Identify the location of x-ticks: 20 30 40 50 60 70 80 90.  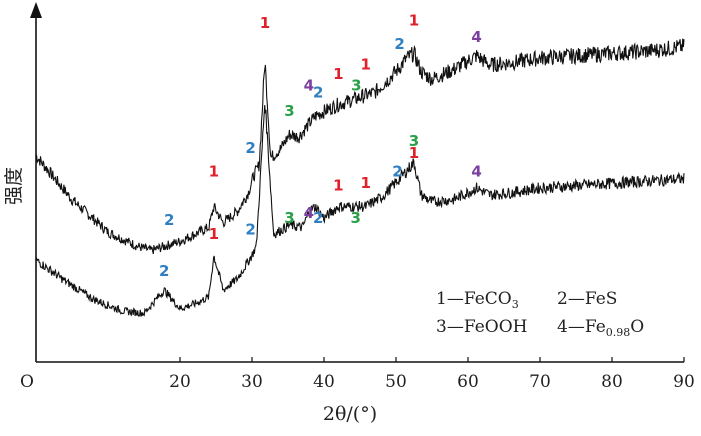
(432, 374).